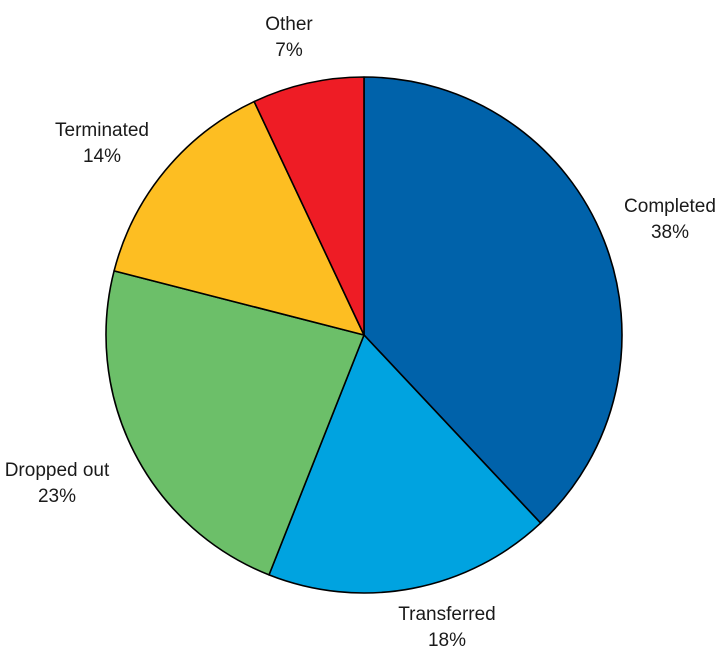 The image size is (727, 652). Describe the element at coordinates (57, 483) in the screenshot. I see `pie-label-dropped-out: Dropped out 23%` at that location.